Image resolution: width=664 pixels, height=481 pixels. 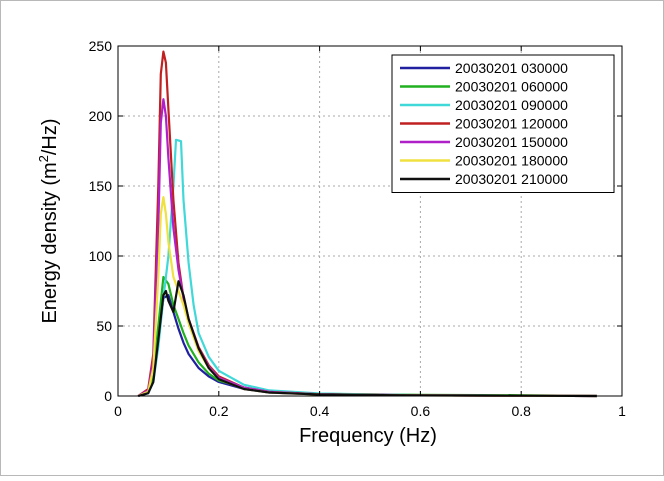 I want to click on x-tick-label: 0.6, so click(x=421, y=411).